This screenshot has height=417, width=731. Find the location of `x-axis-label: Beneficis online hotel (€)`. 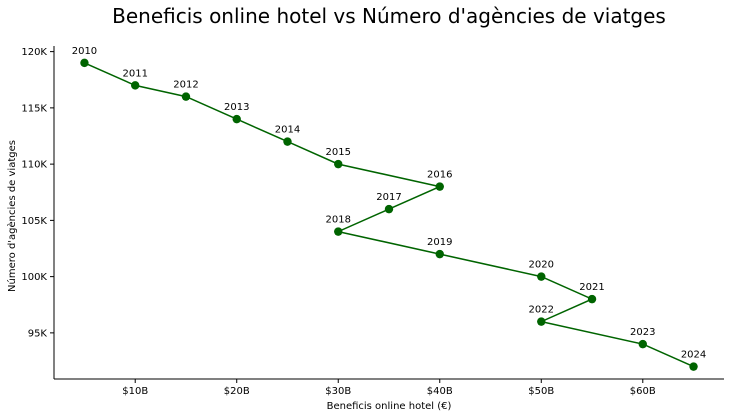

x-axis-label: Beneficis online hotel (€) is located at coordinates (389, 406).